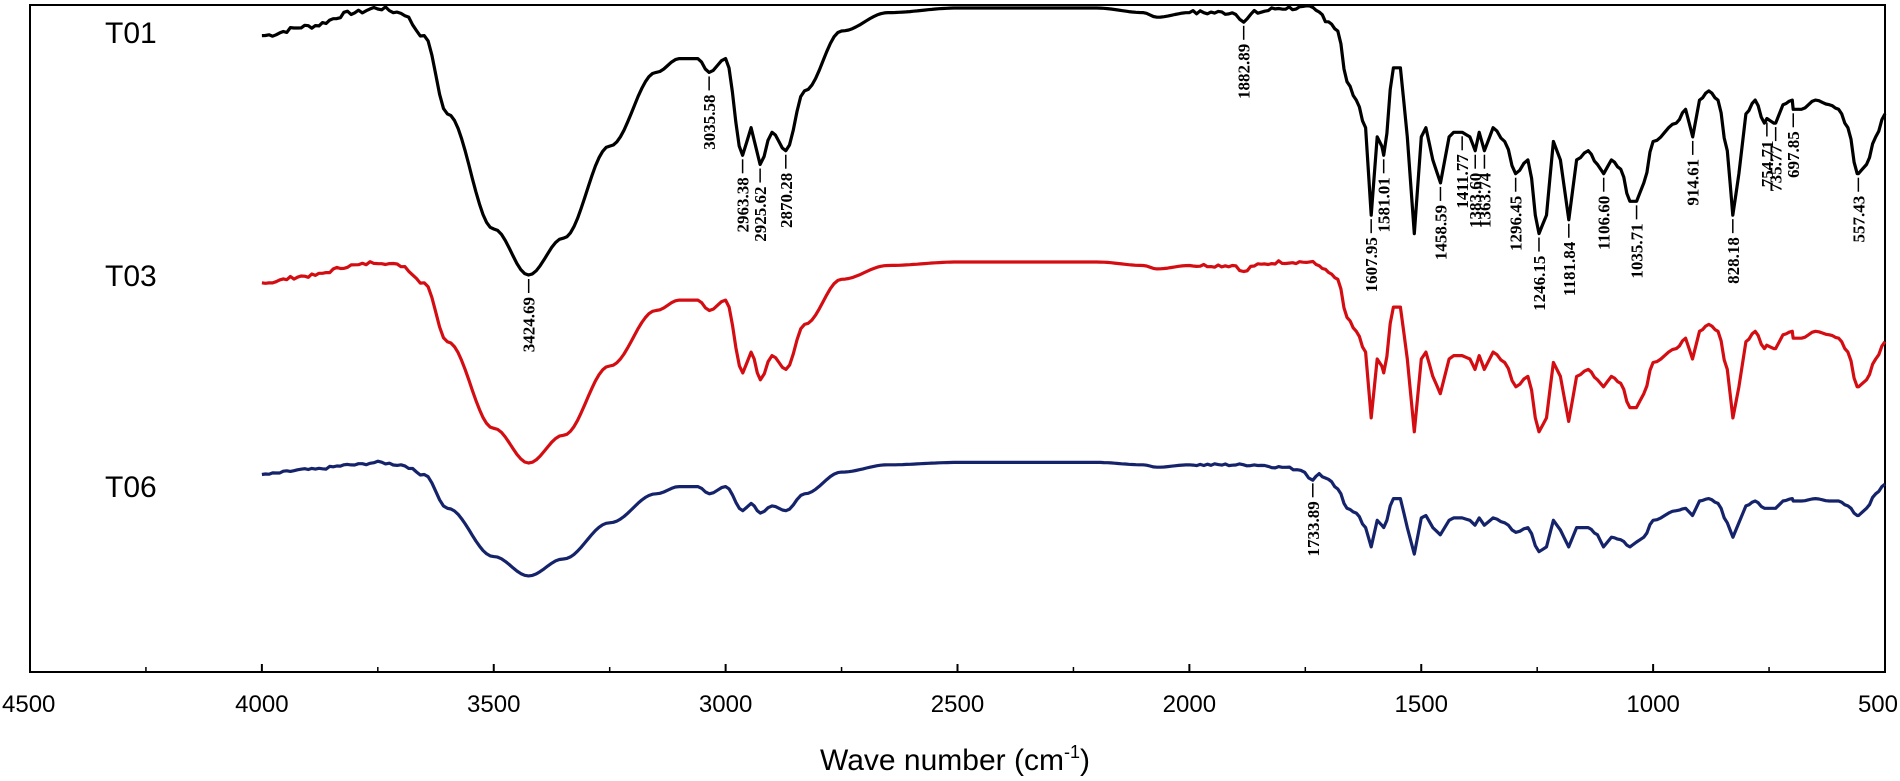 This screenshot has height=781, width=1900. Describe the element at coordinates (1652, 704) in the screenshot. I see `x-tick-label: 1000` at that location.